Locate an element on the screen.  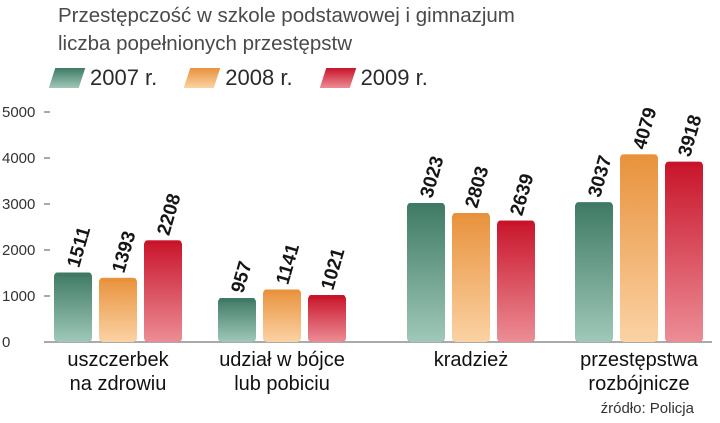
category-label: lub pobiciu is located at coordinates (282, 384).